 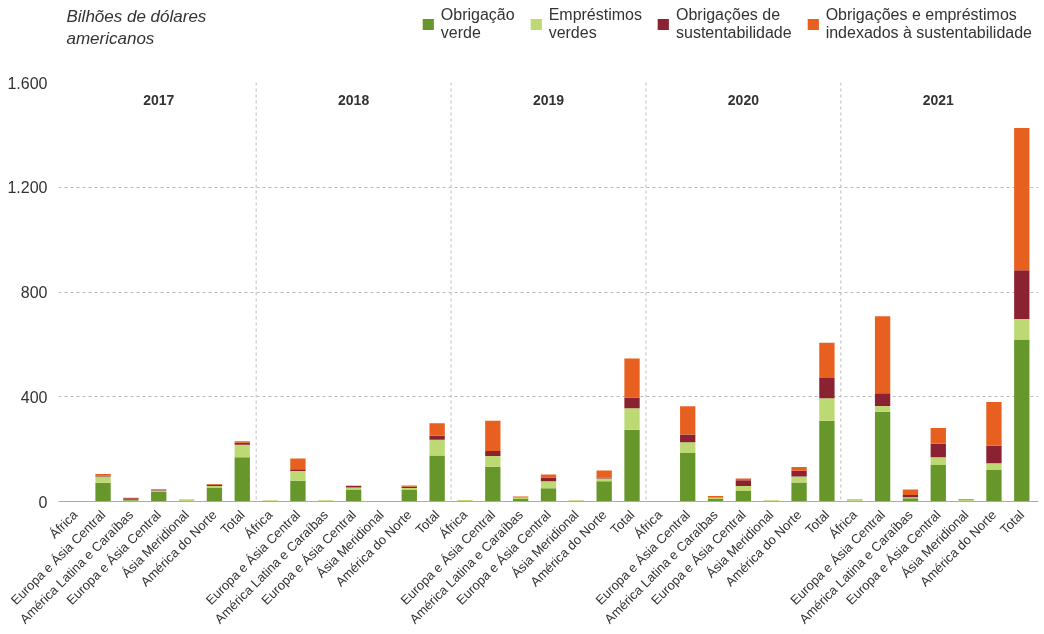 What do you see at coordinates (354, 99) in the screenshot?
I see `annotation: 2018` at bounding box center [354, 99].